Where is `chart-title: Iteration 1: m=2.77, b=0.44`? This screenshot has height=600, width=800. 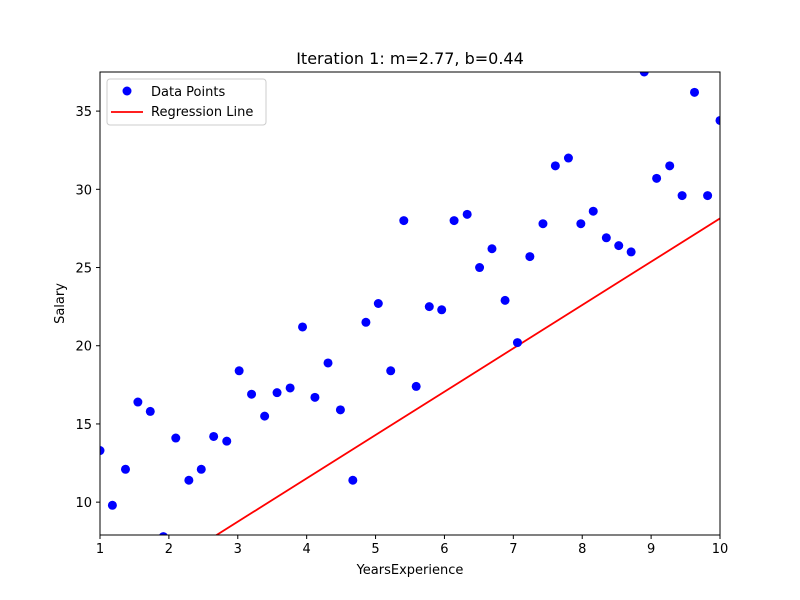
chart-title: Iteration 1: m=2.77, b=0.44 is located at coordinates (410, 58).